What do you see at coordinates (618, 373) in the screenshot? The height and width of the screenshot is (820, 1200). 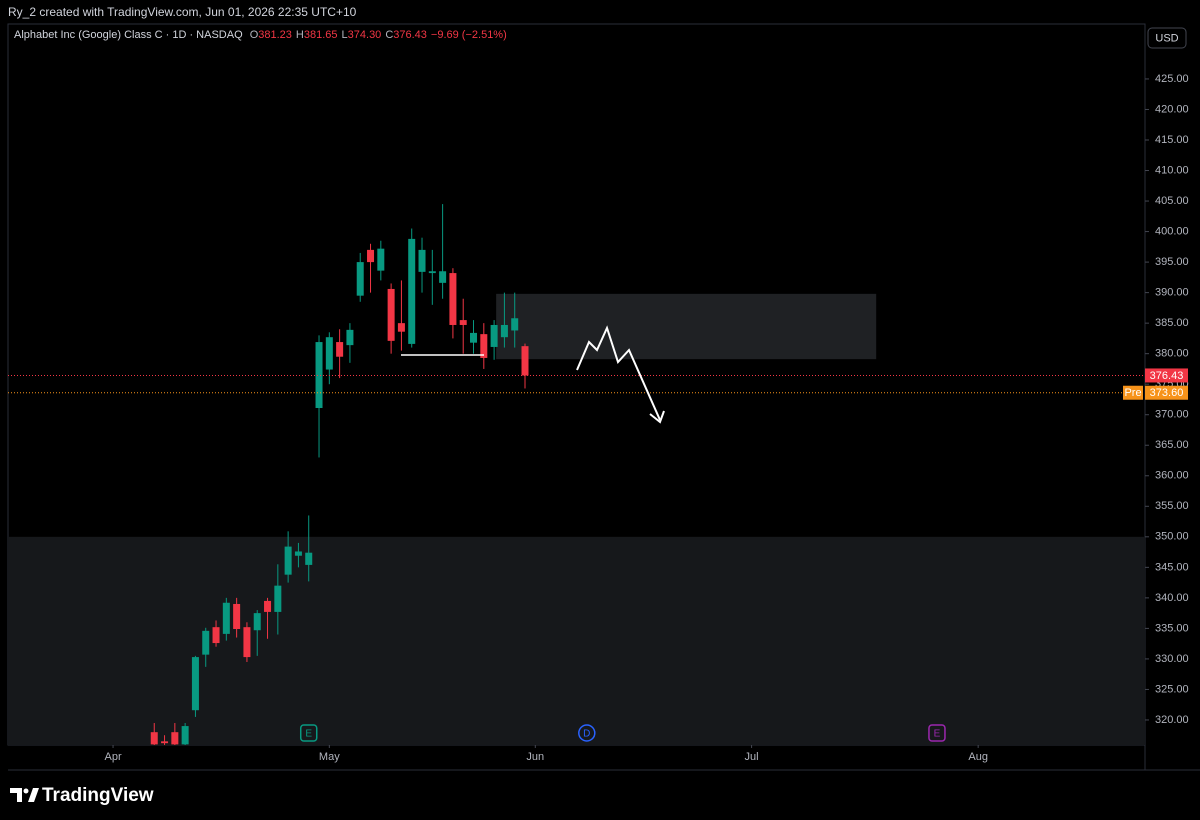 I see `projection-arrow` at bounding box center [618, 373].